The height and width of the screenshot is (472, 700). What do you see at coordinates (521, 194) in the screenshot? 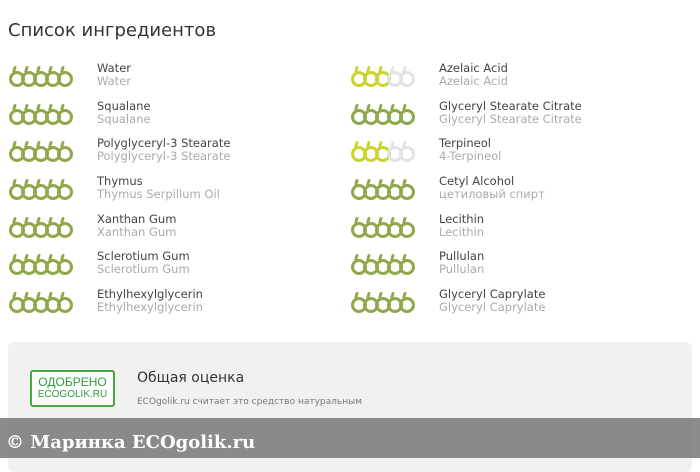
I see `ingredient-item: Cetyl Alcohol цетиловый спирт` at bounding box center [521, 194].